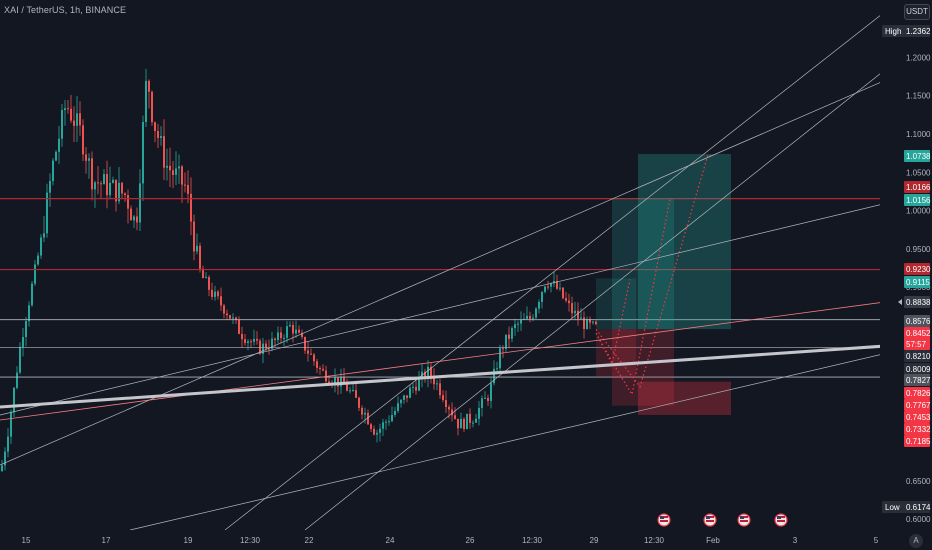 The width and height of the screenshot is (932, 550). I want to click on price-tick-label: 1.1000, so click(918, 134).